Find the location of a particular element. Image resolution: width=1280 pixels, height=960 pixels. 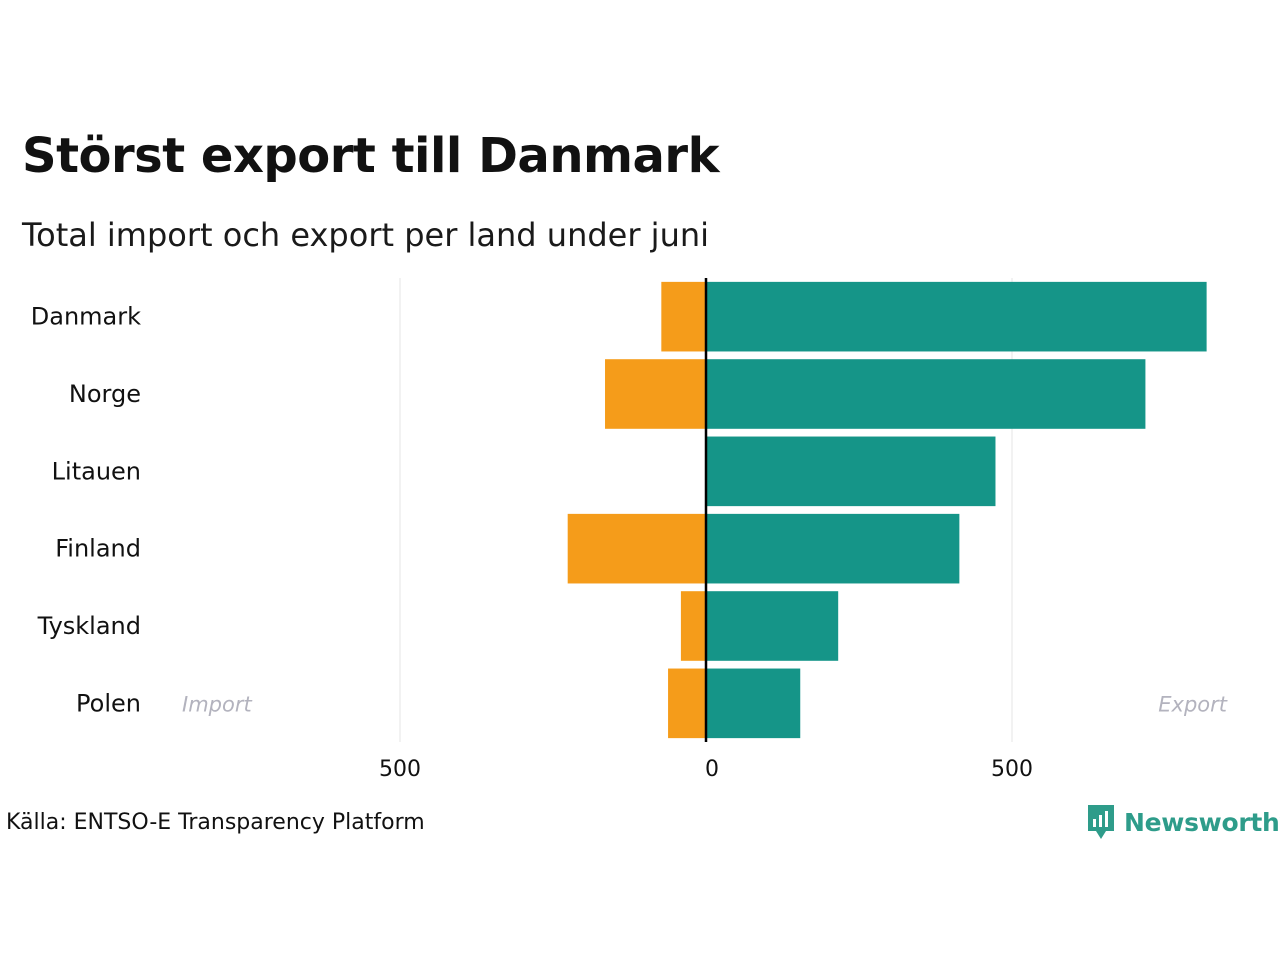

category-label: Danmark is located at coordinates (86, 317).